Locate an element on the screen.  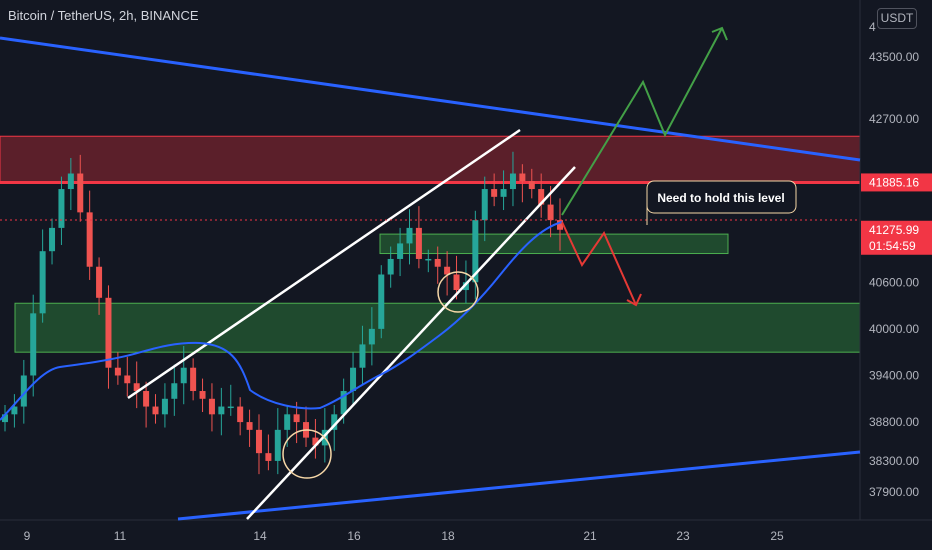
zone-support is located at coordinates (437, 327).